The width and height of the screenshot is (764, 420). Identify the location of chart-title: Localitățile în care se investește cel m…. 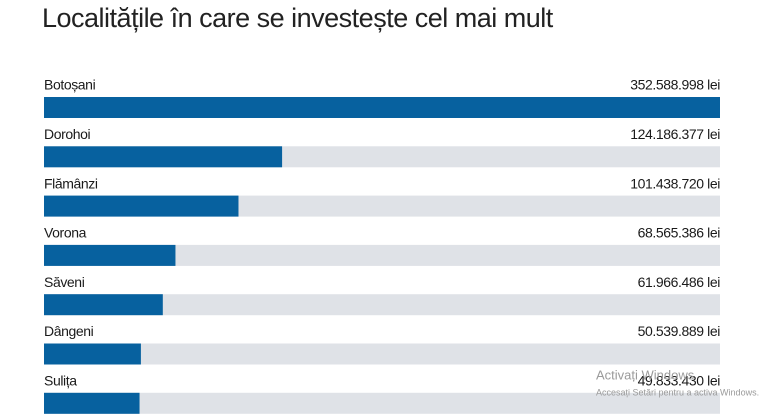
(298, 18).